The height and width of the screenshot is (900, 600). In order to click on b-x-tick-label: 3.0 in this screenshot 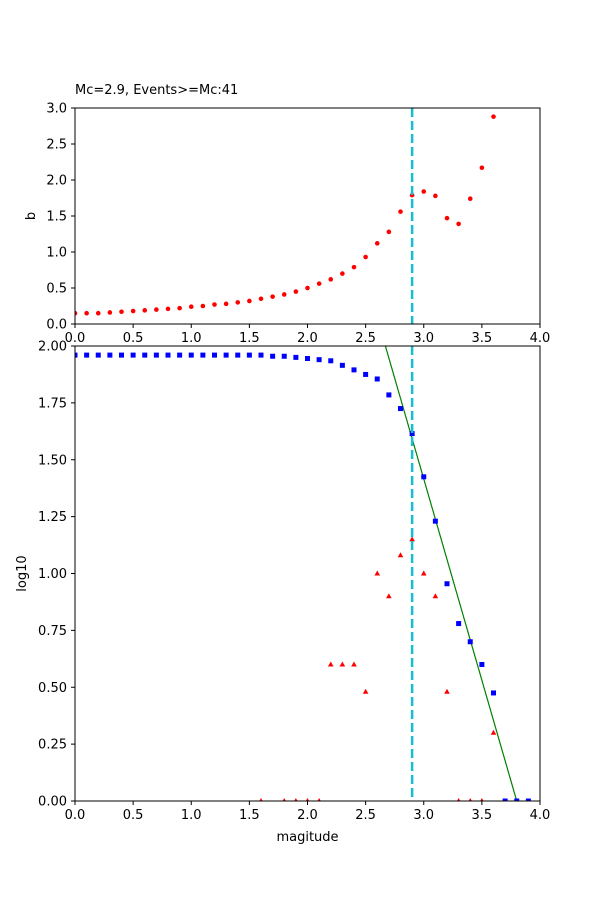, I will do `click(423, 338)`.